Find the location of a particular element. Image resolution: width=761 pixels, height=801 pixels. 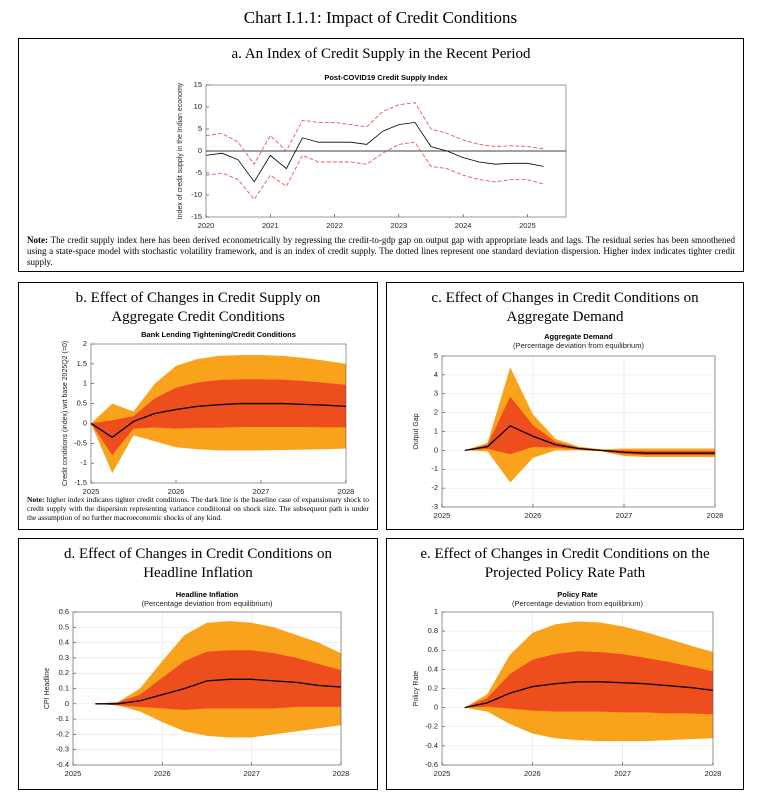

y-tick-label: 0.3 is located at coordinates (64, 657).